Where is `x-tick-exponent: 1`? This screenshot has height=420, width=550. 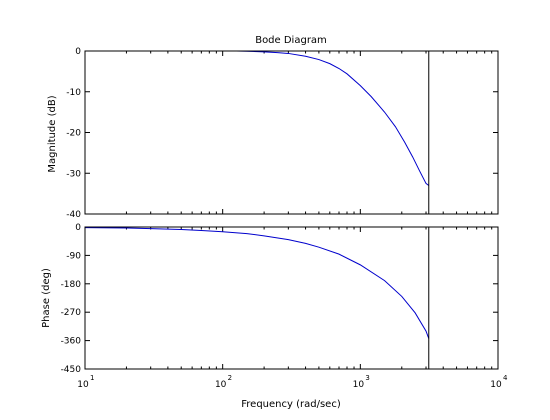
x-tick-exponent: 1 is located at coordinates (92, 378).